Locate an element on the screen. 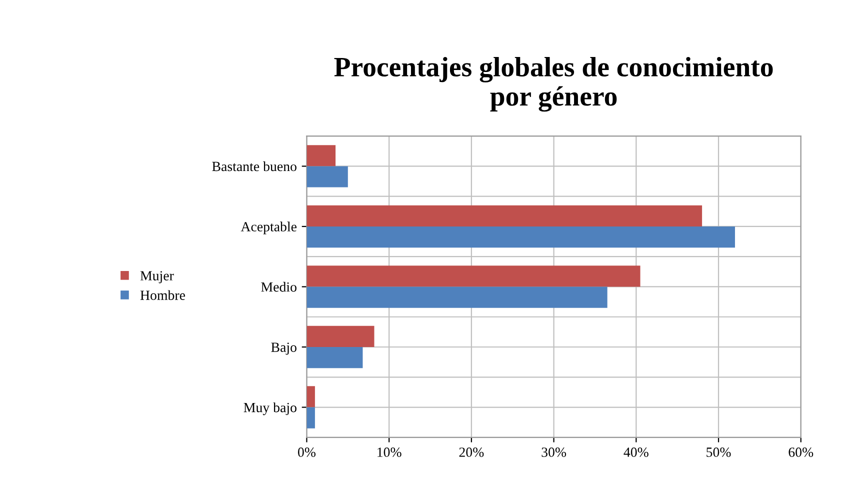 The image size is (852, 486). x-tick-label: 40% is located at coordinates (636, 452).